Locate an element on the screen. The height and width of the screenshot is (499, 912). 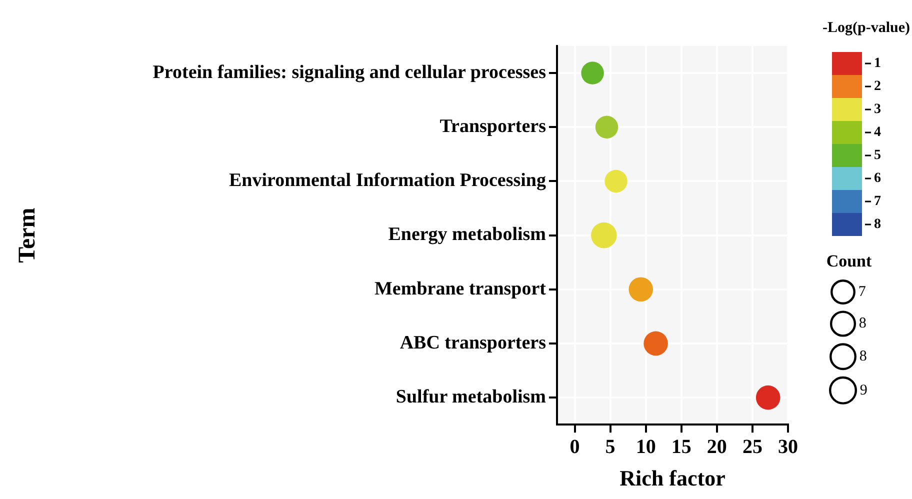
y-tick-label: Transporters is located at coordinates (493, 127).